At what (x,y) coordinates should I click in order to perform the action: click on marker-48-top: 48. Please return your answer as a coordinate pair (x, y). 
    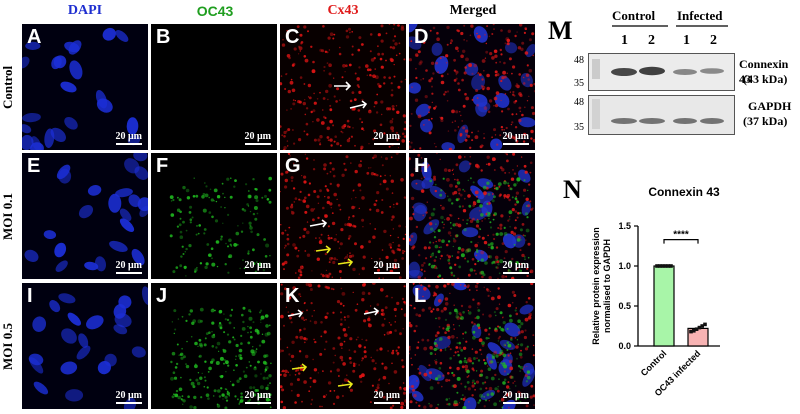
    Looking at the image, I should click on (579, 60).